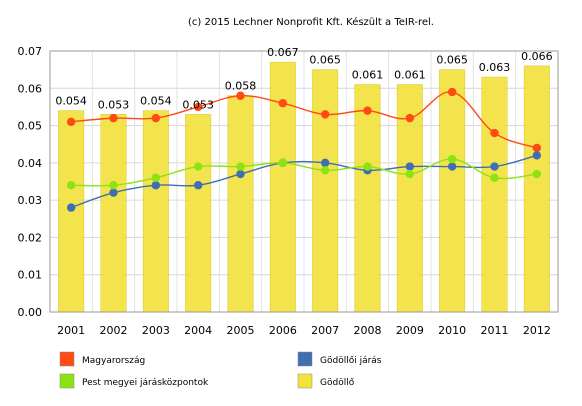 The image size is (582, 406). What do you see at coordinates (30, 126) in the screenshot?
I see `y-tick-label: 0.05` at bounding box center [30, 126].